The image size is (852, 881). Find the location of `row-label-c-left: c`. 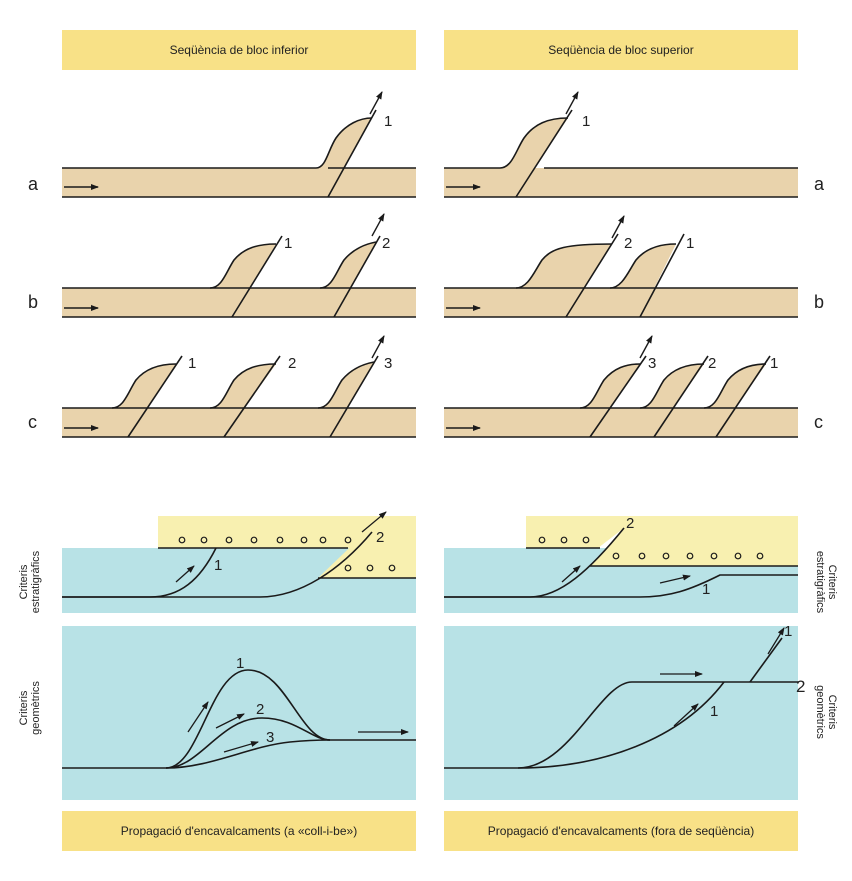

row-label-c-left: c is located at coordinates (32, 422).